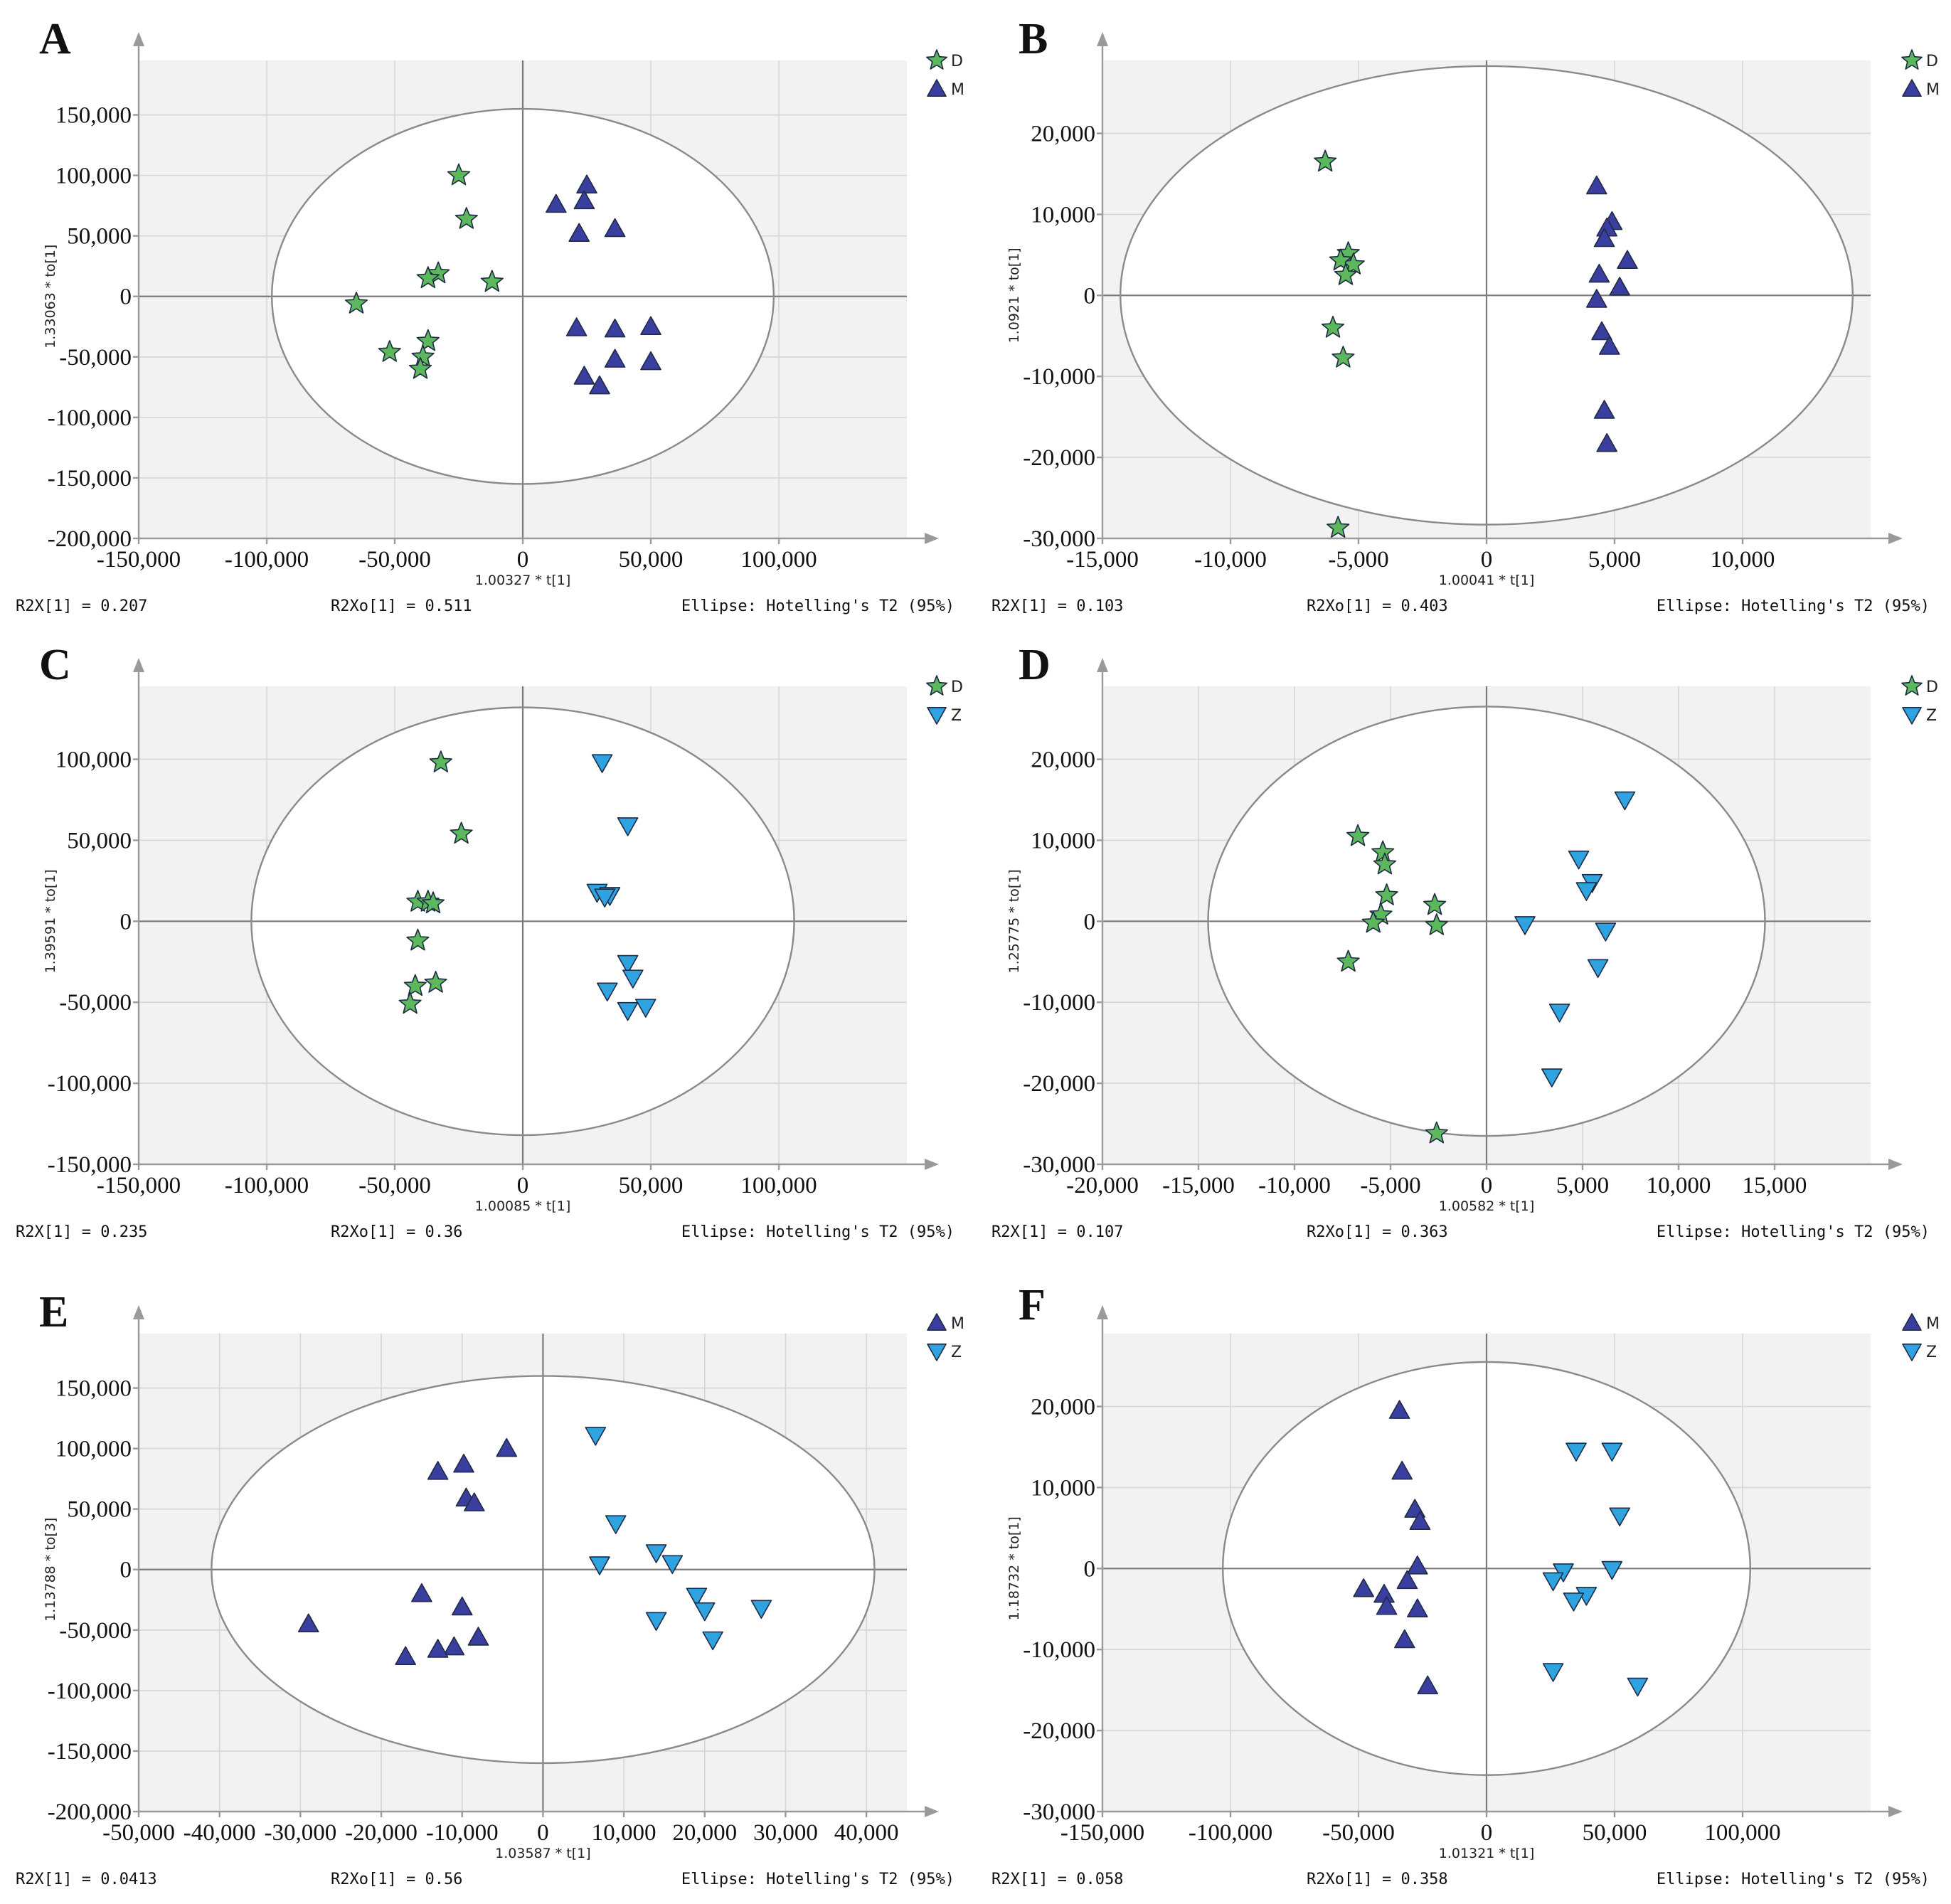 The height and width of the screenshot is (1904, 1951). Describe the element at coordinates (1487, 1206) in the screenshot. I see `x-axis-title: 1.00582 * t[1]` at that location.